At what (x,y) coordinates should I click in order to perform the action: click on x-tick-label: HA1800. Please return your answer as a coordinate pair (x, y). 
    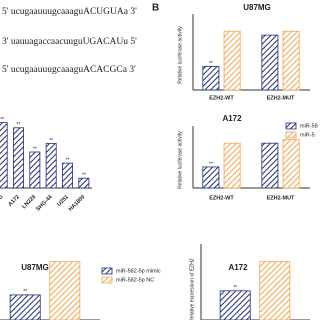
    Looking at the image, I should click on (77, 203).